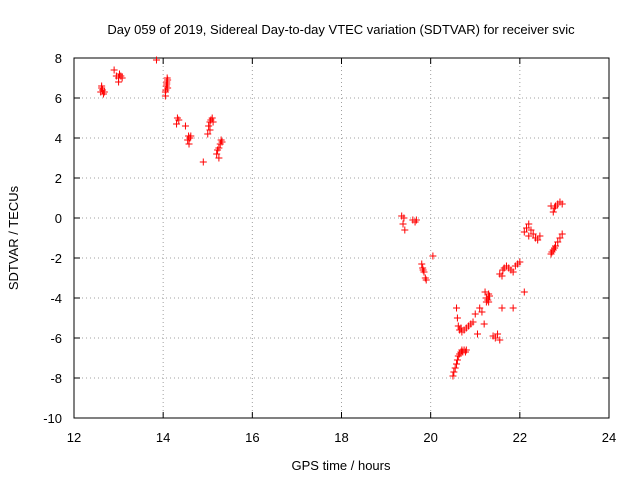  What do you see at coordinates (58, 218) in the screenshot?
I see `y-tick-label: 0` at bounding box center [58, 218].